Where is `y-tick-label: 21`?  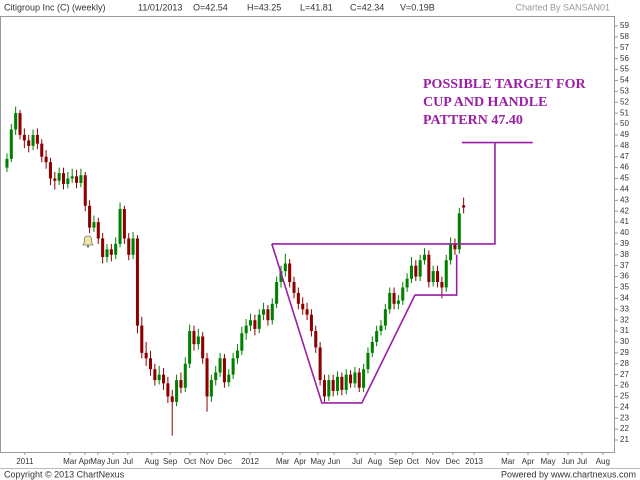 y-tick-label: 21 is located at coordinates (624, 439).